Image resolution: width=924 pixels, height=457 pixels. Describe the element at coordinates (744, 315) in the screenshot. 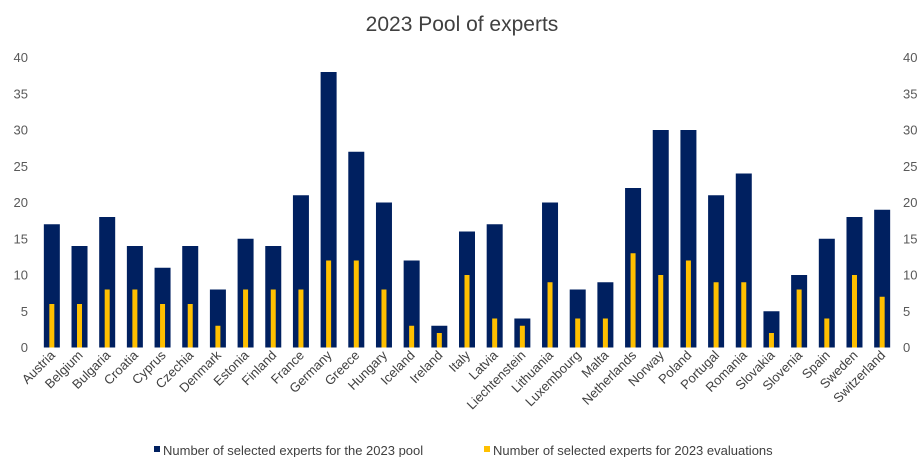

I see `bar-evaluations-romania` at that location.